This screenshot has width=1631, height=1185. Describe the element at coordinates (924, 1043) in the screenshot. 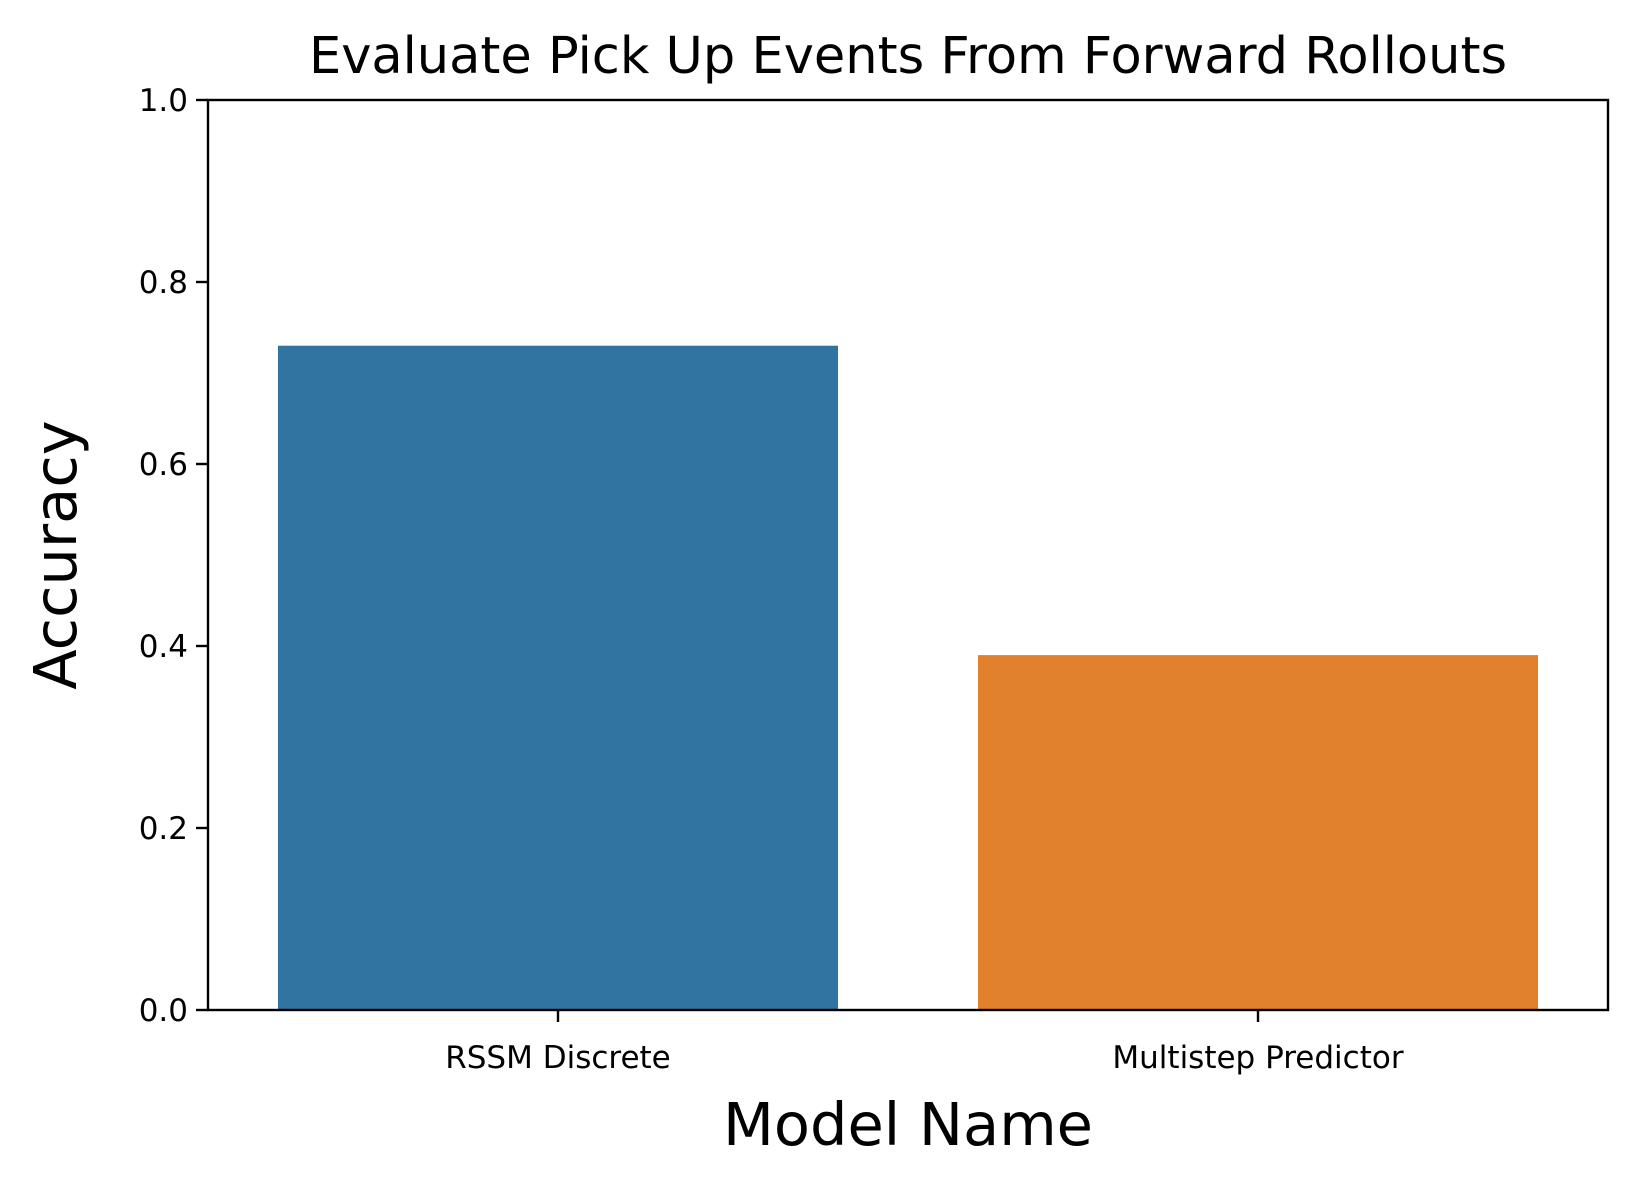

I see `x-axis: RSSM Discrete Multistep Predictor` at that location.